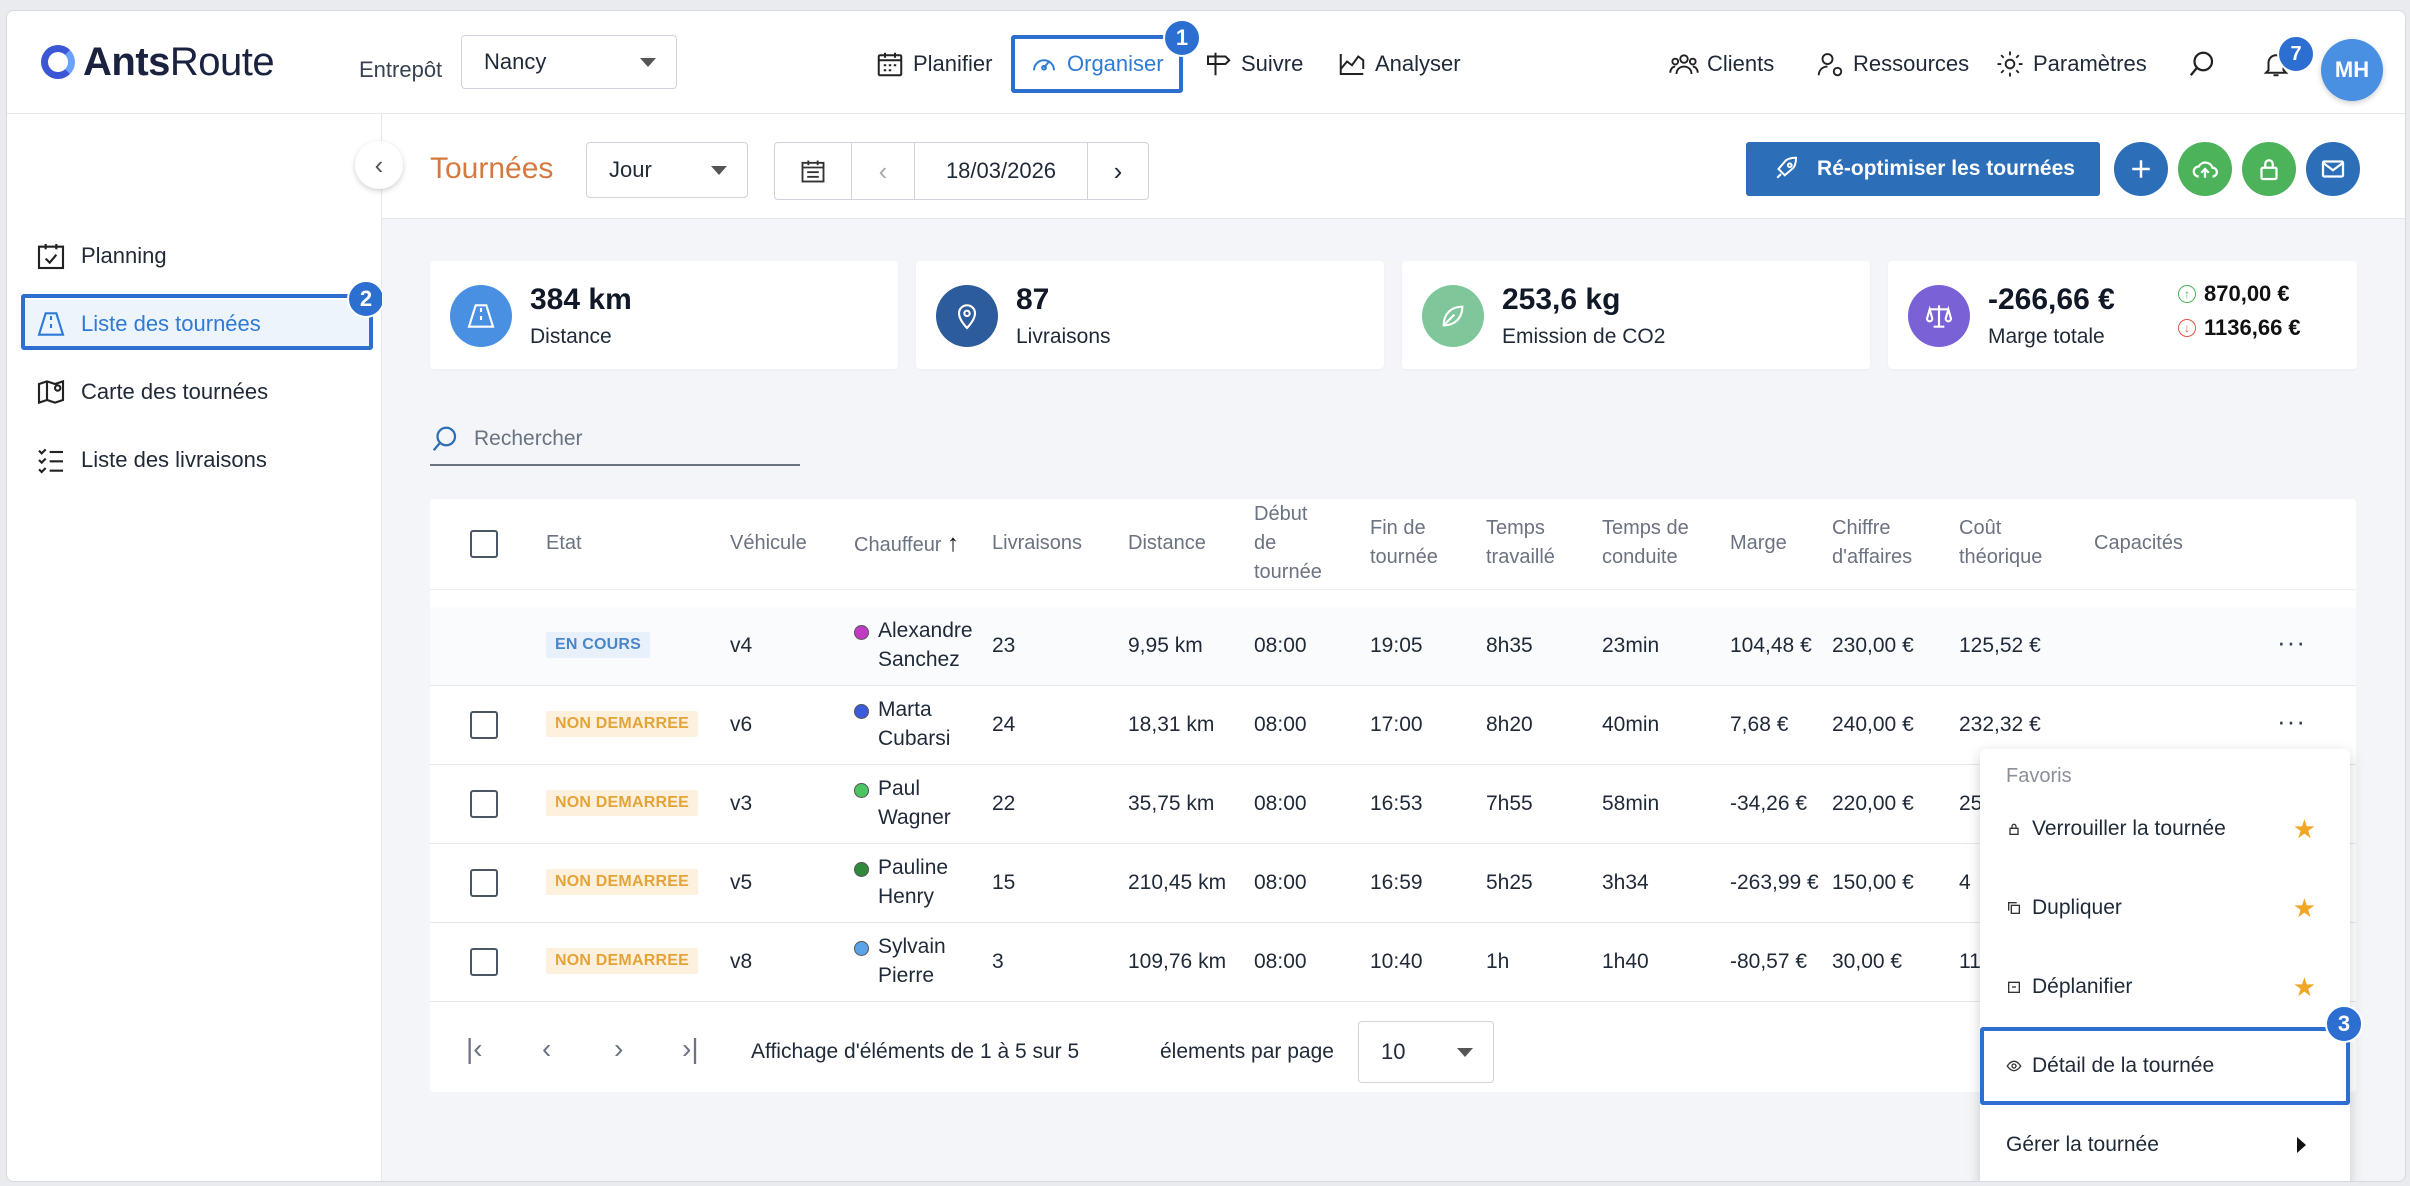 Image resolution: width=2410 pixels, height=1186 pixels. I want to click on avatar: MH, so click(2352, 70).